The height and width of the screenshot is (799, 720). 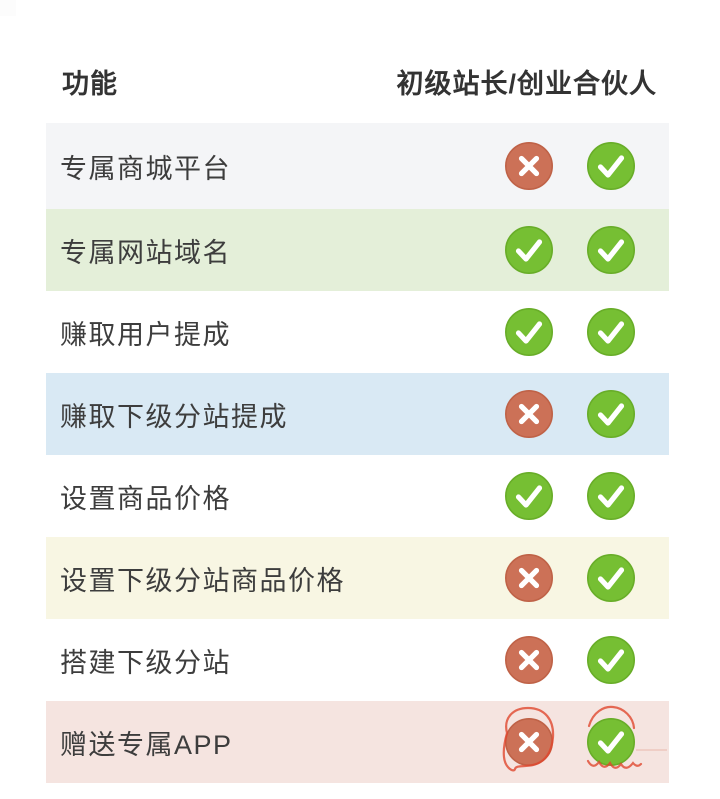 I want to click on feature-label: 设置商品价格, so click(x=145, y=498).